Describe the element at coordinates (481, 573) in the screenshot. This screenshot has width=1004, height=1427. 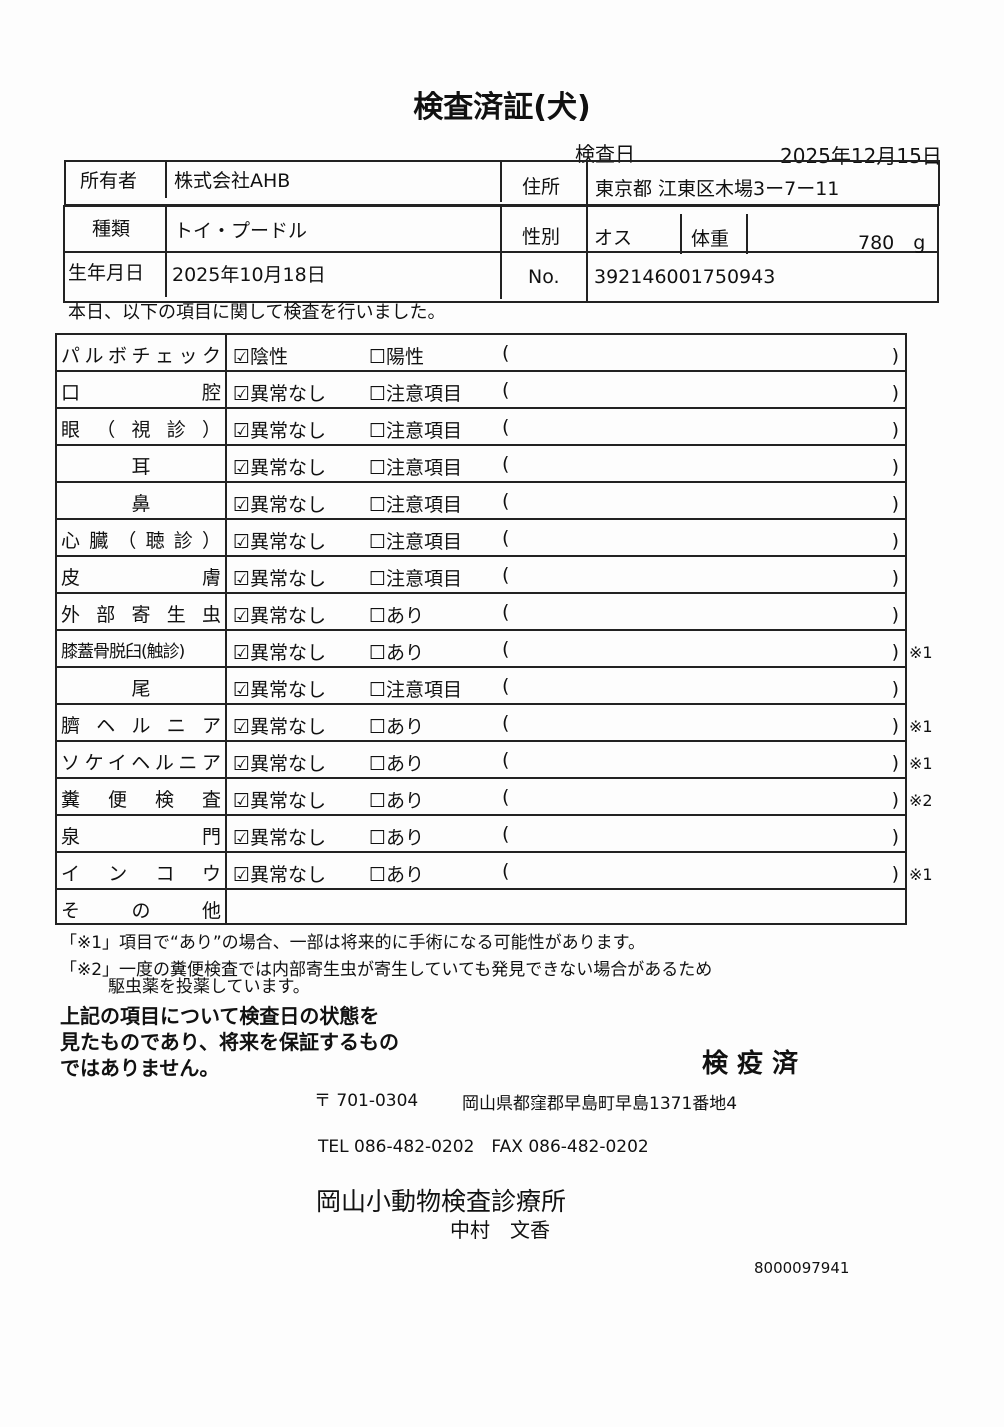
I see `table-row: 皮膚 ☑異常なし ☐注意項目 ()` at that location.